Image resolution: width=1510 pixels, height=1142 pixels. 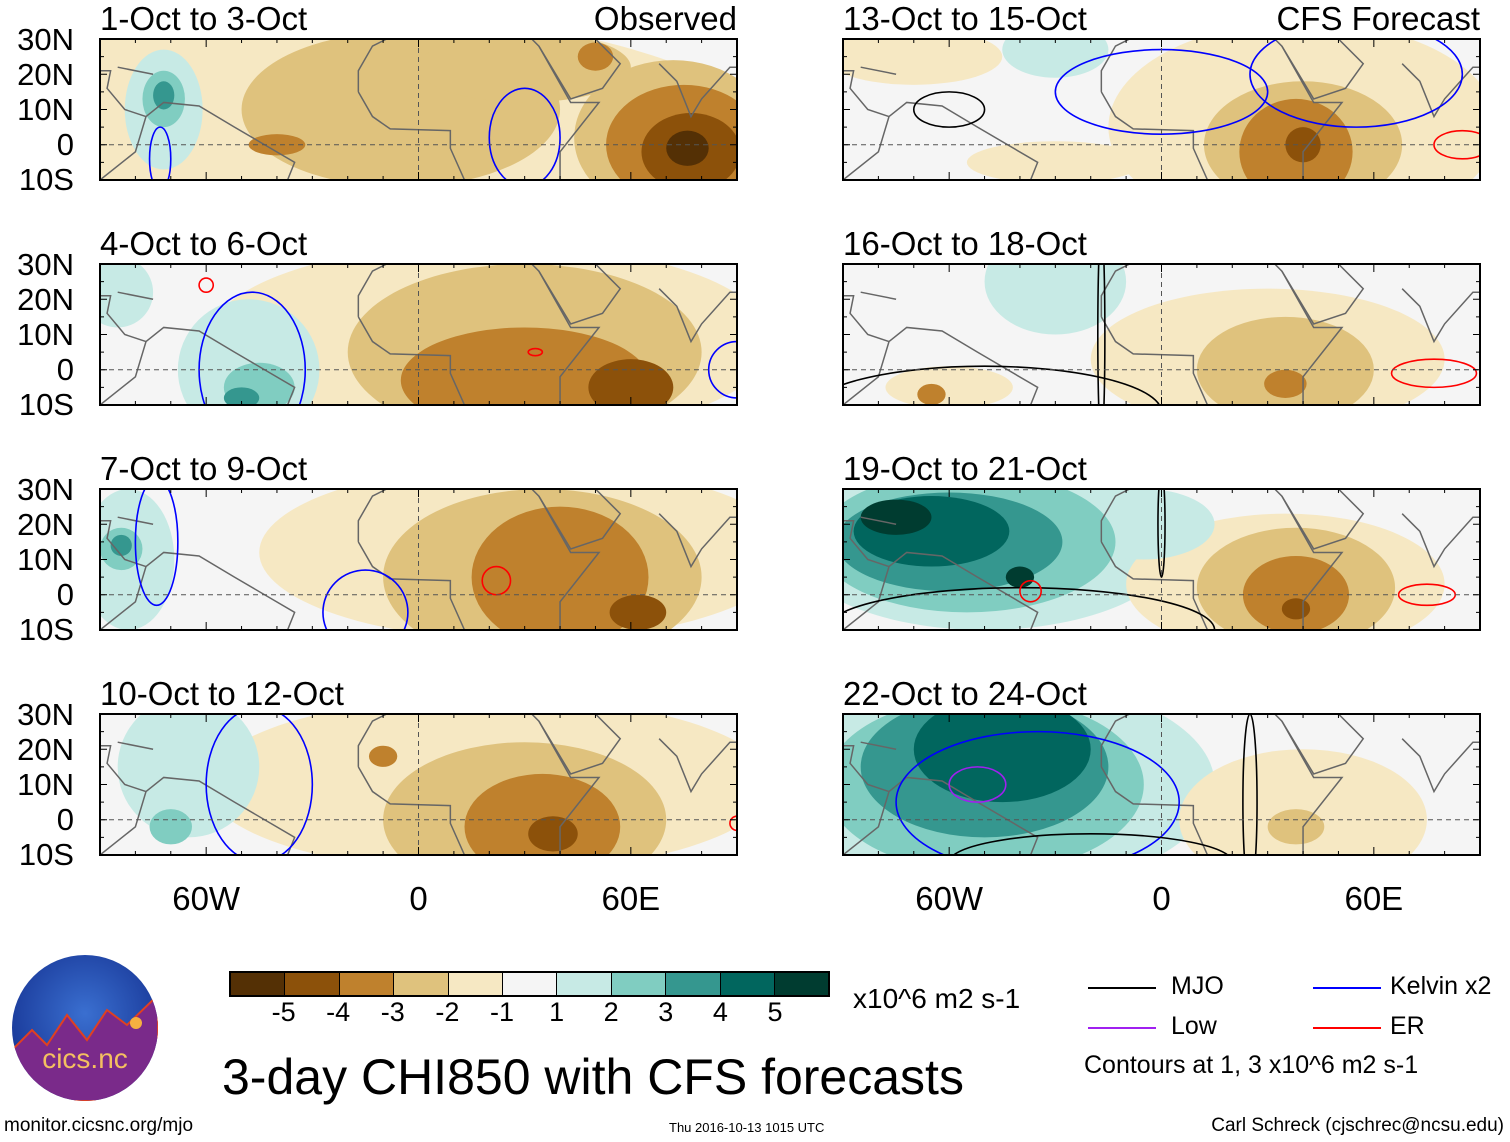 What do you see at coordinates (392, 1012) in the screenshot?
I see `colorbar-label: -3` at bounding box center [392, 1012].